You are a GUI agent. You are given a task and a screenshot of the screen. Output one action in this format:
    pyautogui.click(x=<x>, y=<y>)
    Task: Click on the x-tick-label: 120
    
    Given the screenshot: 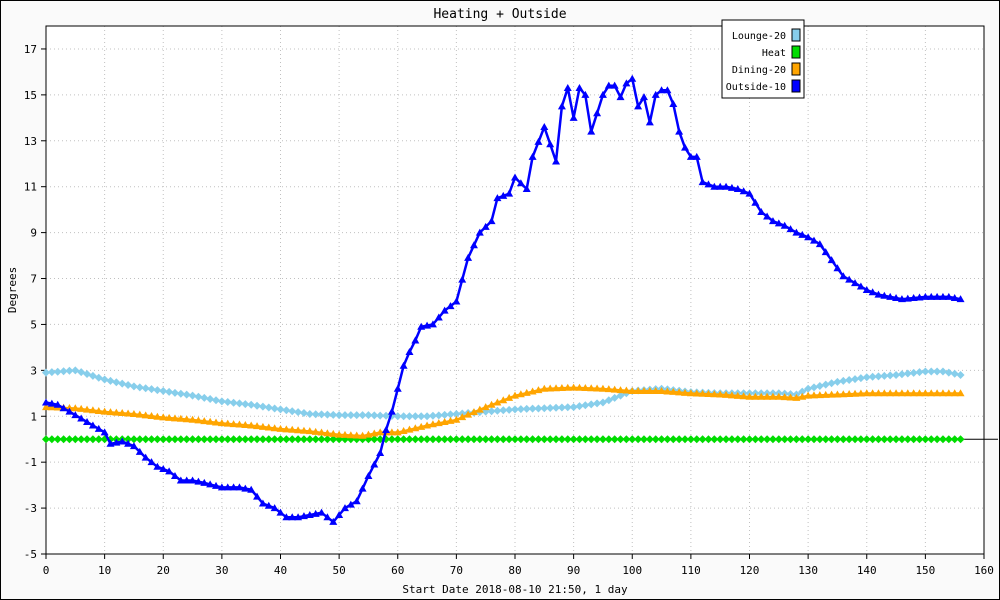 What is the action you would take?
    pyautogui.click(x=750, y=570)
    